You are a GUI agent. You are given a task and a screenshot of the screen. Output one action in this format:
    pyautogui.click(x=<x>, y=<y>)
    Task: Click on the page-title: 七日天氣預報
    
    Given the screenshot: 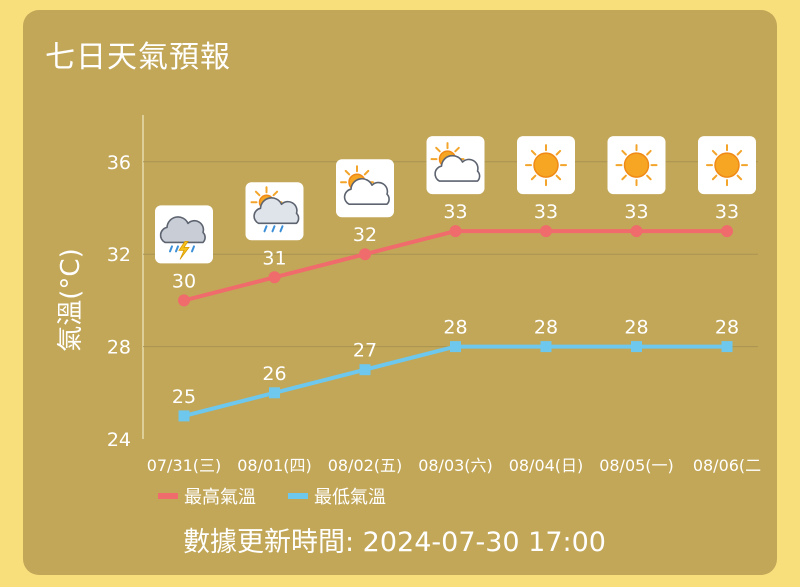 What is the action you would take?
    pyautogui.click(x=138, y=57)
    